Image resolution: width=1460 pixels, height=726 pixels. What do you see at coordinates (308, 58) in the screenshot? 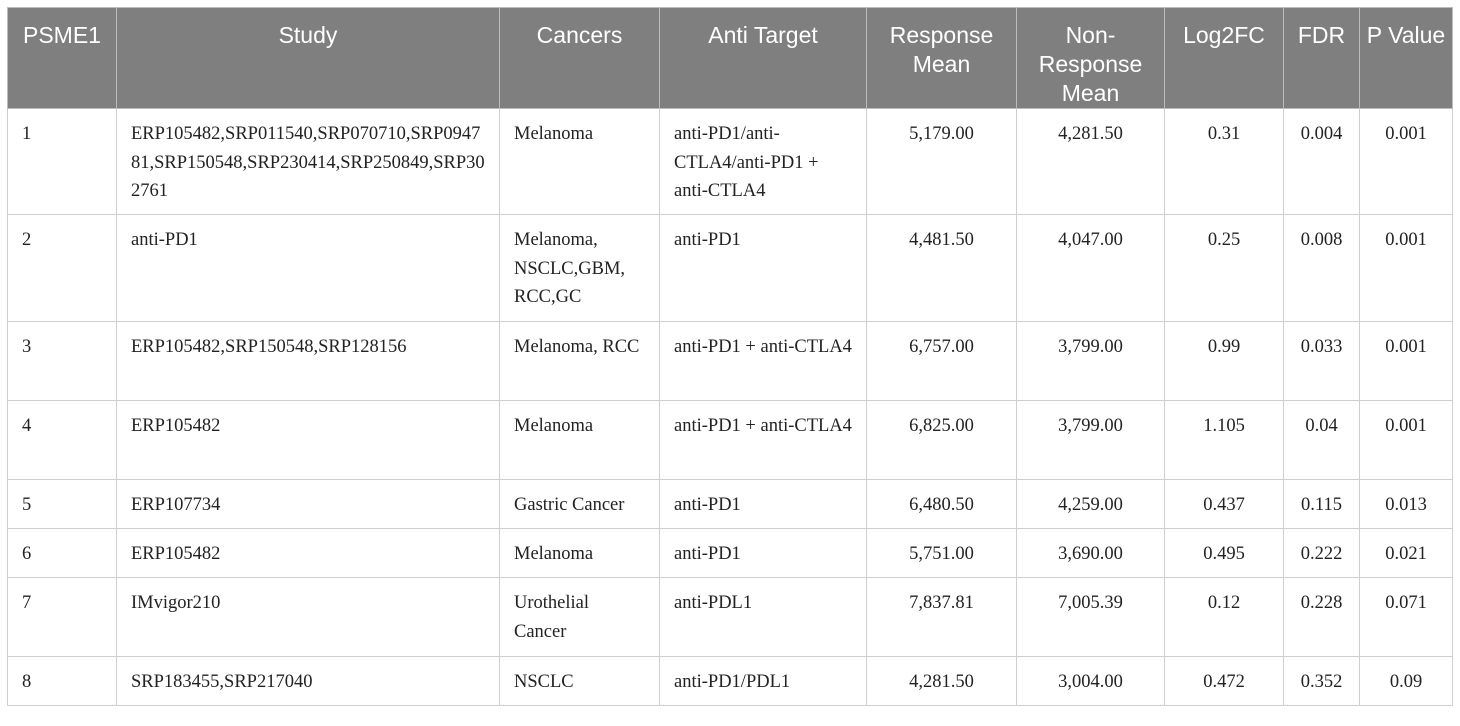
I see `header-study: Study` at bounding box center [308, 58].